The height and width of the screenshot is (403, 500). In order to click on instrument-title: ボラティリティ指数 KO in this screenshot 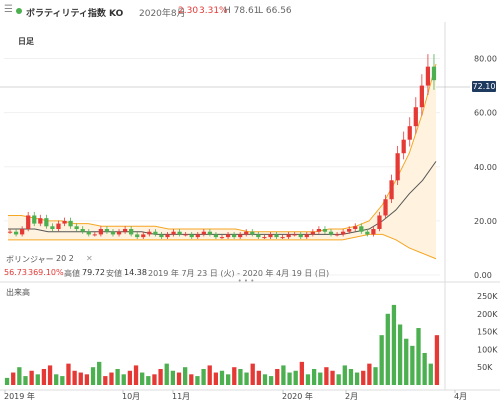, I will do `click(75, 14)`.